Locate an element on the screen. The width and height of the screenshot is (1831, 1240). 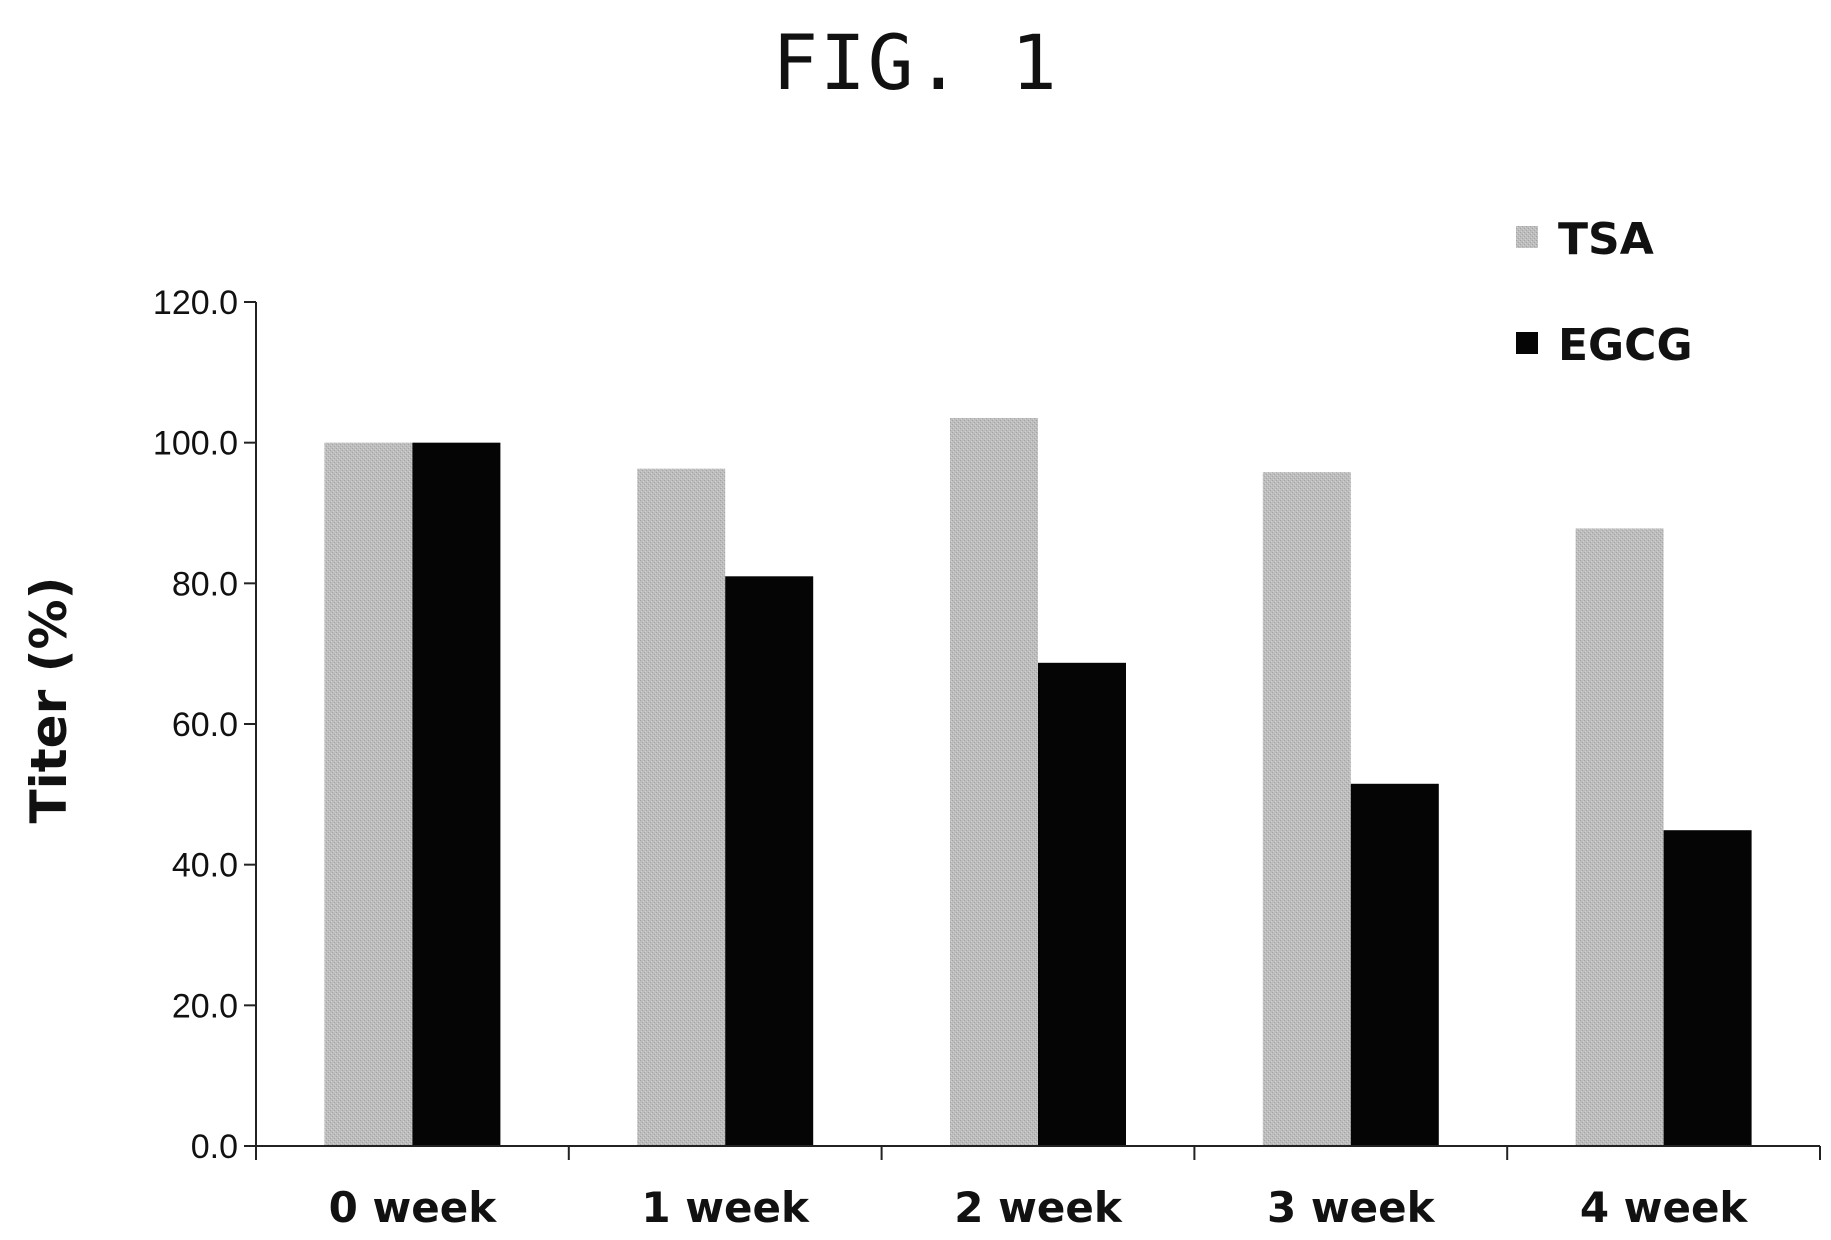
y-axis-title: Titer (%) is located at coordinates (49, 700).